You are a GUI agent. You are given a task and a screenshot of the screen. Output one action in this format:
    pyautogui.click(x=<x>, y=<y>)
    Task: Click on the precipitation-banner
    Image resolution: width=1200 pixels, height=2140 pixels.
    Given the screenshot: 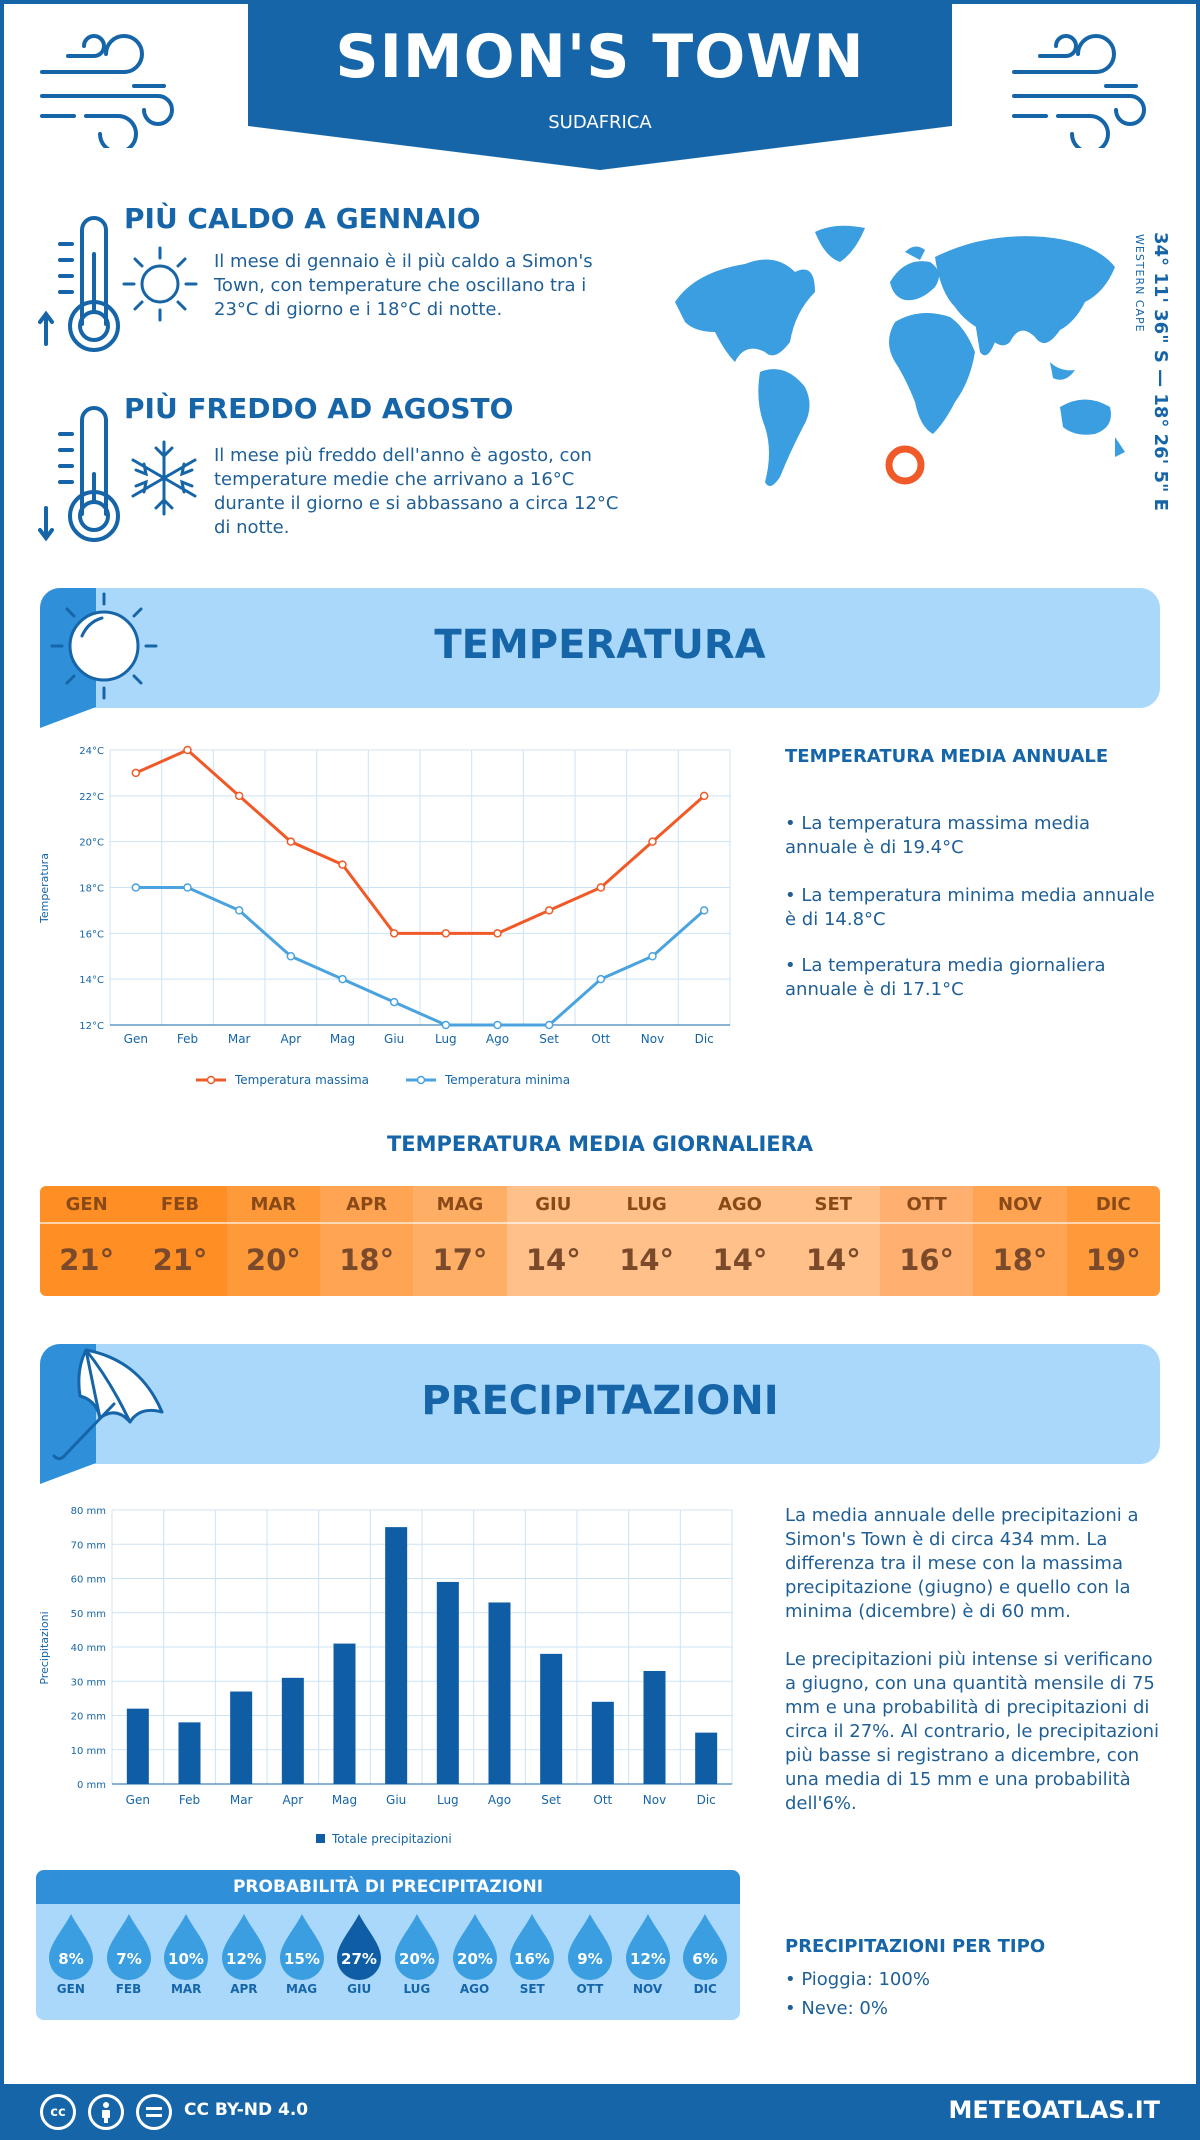 What is the action you would take?
    pyautogui.click(x=600, y=1404)
    